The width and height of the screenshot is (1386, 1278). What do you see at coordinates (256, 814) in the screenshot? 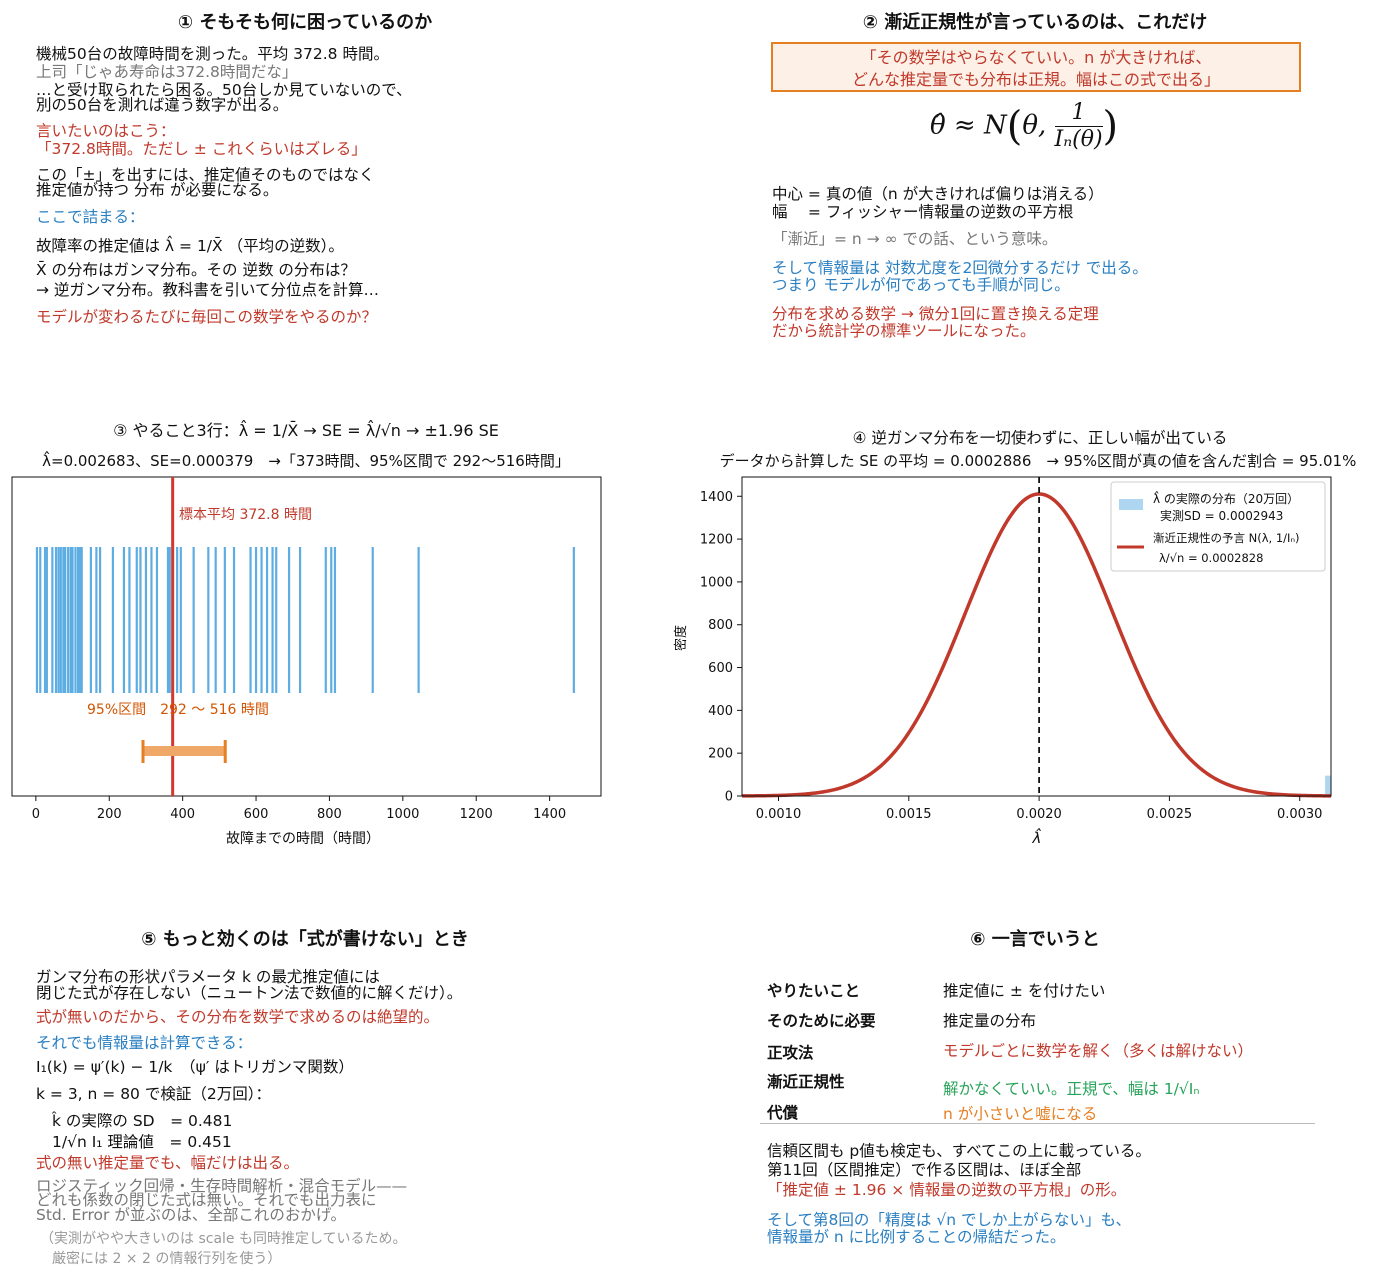
I see `x-tick-label: 600` at bounding box center [256, 814].